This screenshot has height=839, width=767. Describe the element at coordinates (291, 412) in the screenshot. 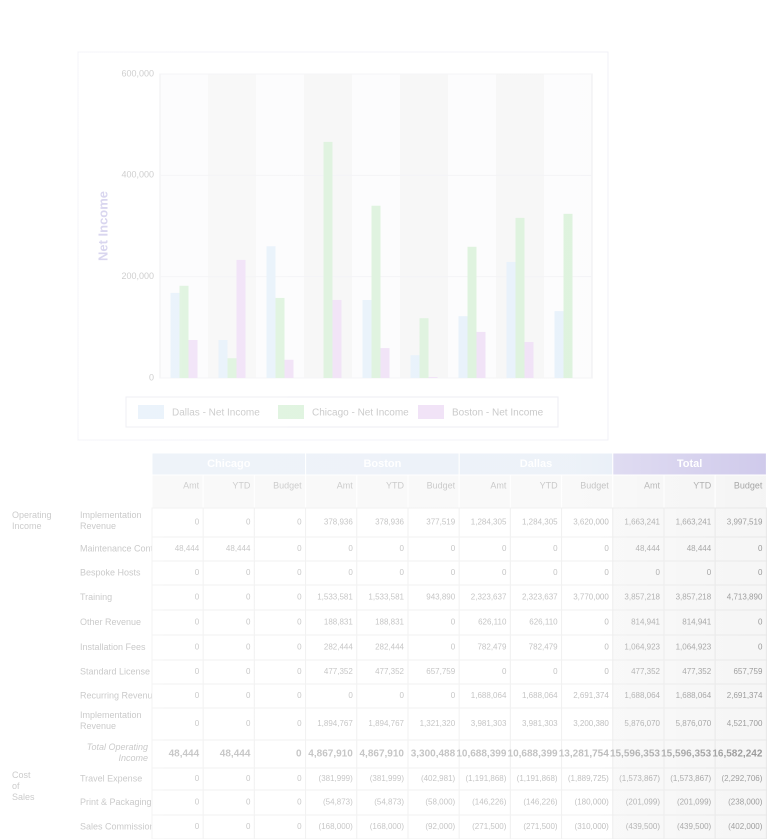

I see `legend-swatch` at that location.